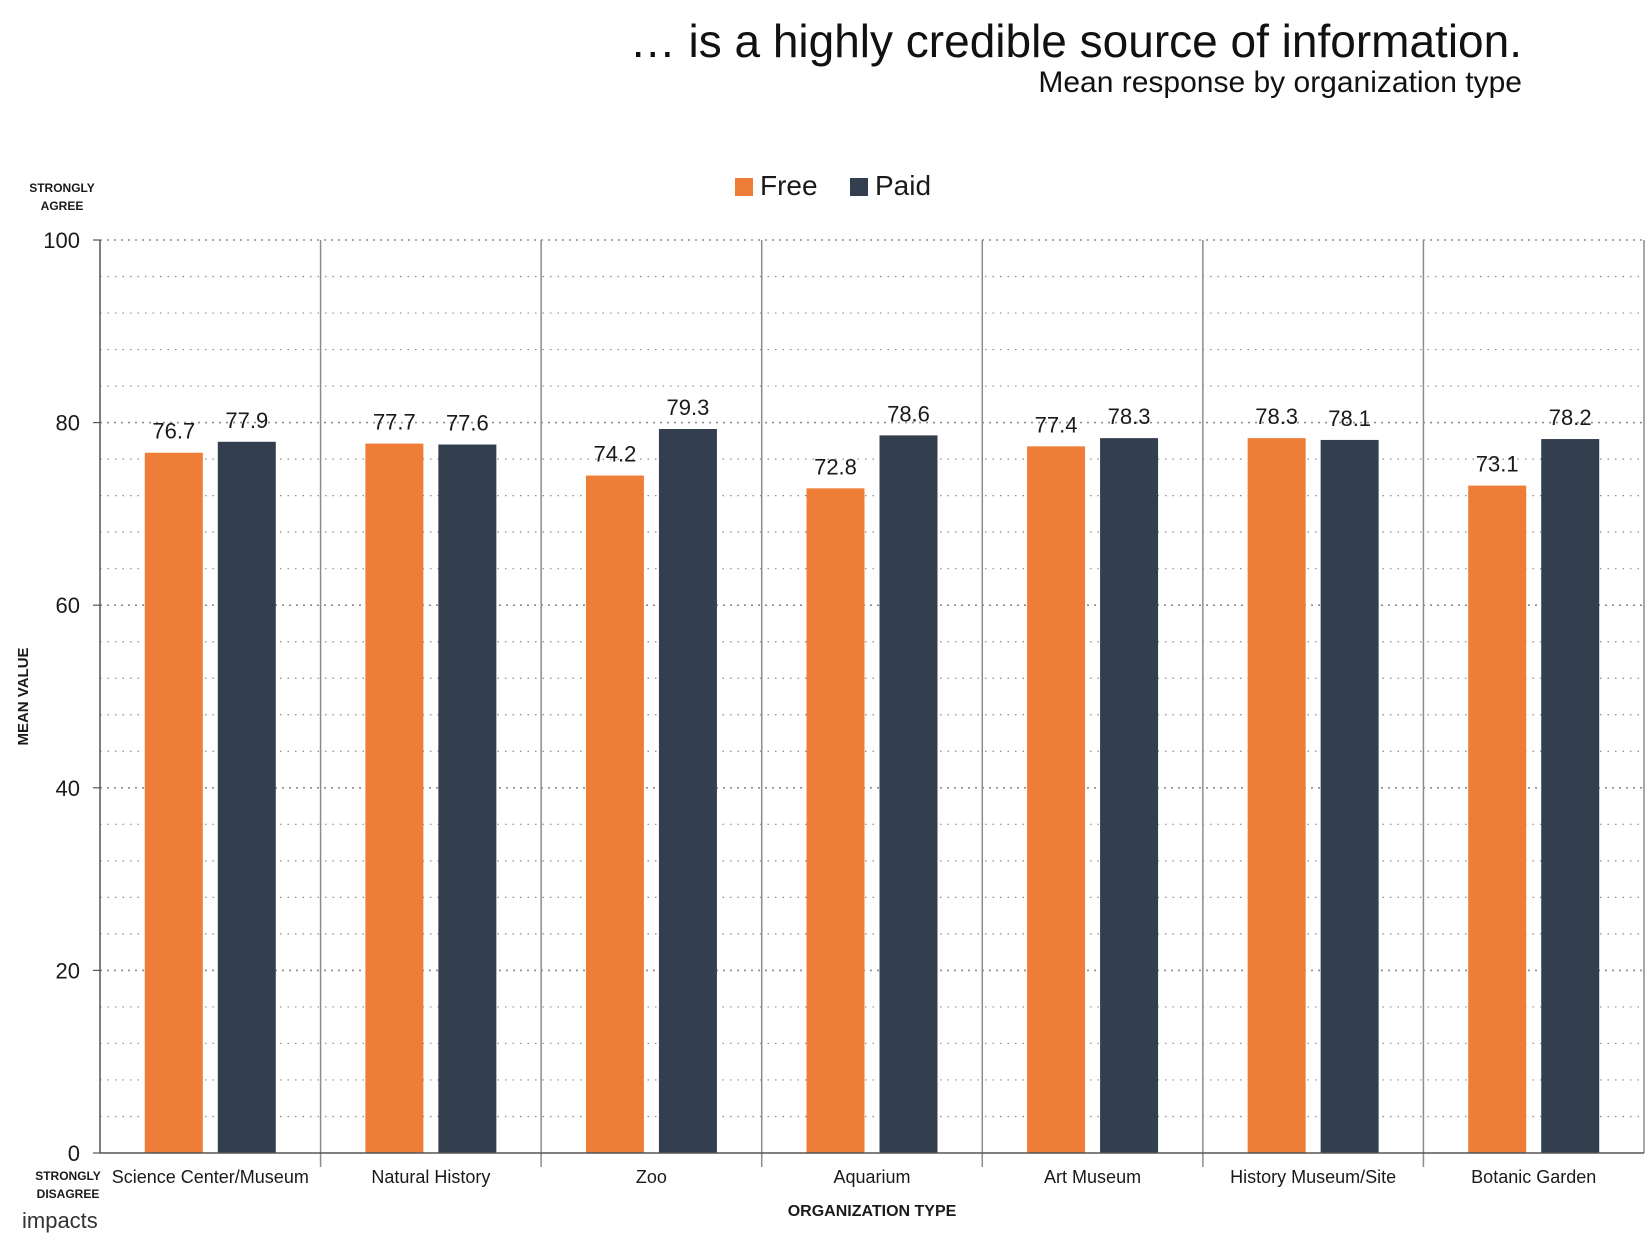 Image resolution: width=1652 pixels, height=1238 pixels. I want to click on y-tick-label: 20, so click(68, 970).